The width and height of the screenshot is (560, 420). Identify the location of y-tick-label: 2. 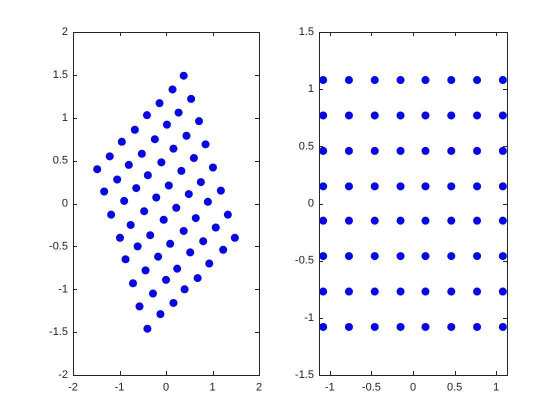
(65, 32).